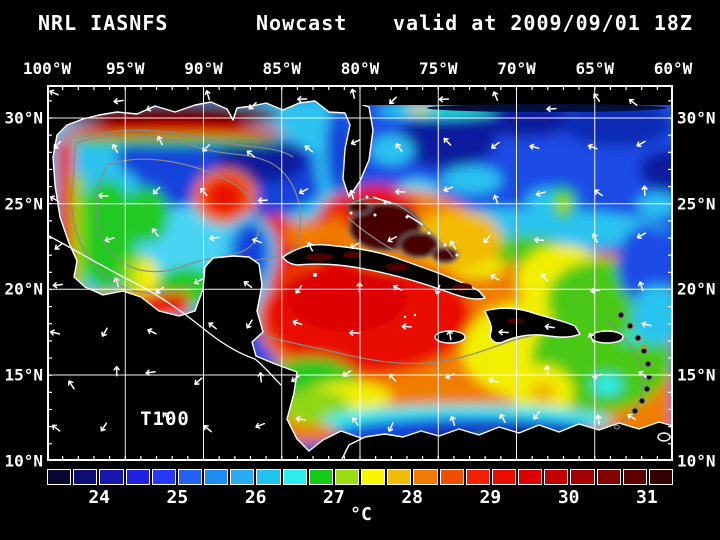  What do you see at coordinates (282, 68) in the screenshot?
I see `lon-label-85W: 85°W` at bounding box center [282, 68].